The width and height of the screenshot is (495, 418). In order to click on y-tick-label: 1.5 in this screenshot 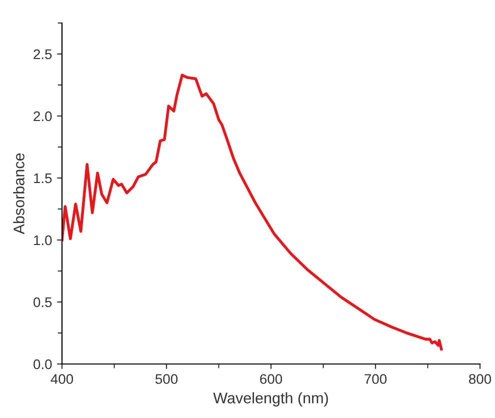, I will do `click(43, 178)`.